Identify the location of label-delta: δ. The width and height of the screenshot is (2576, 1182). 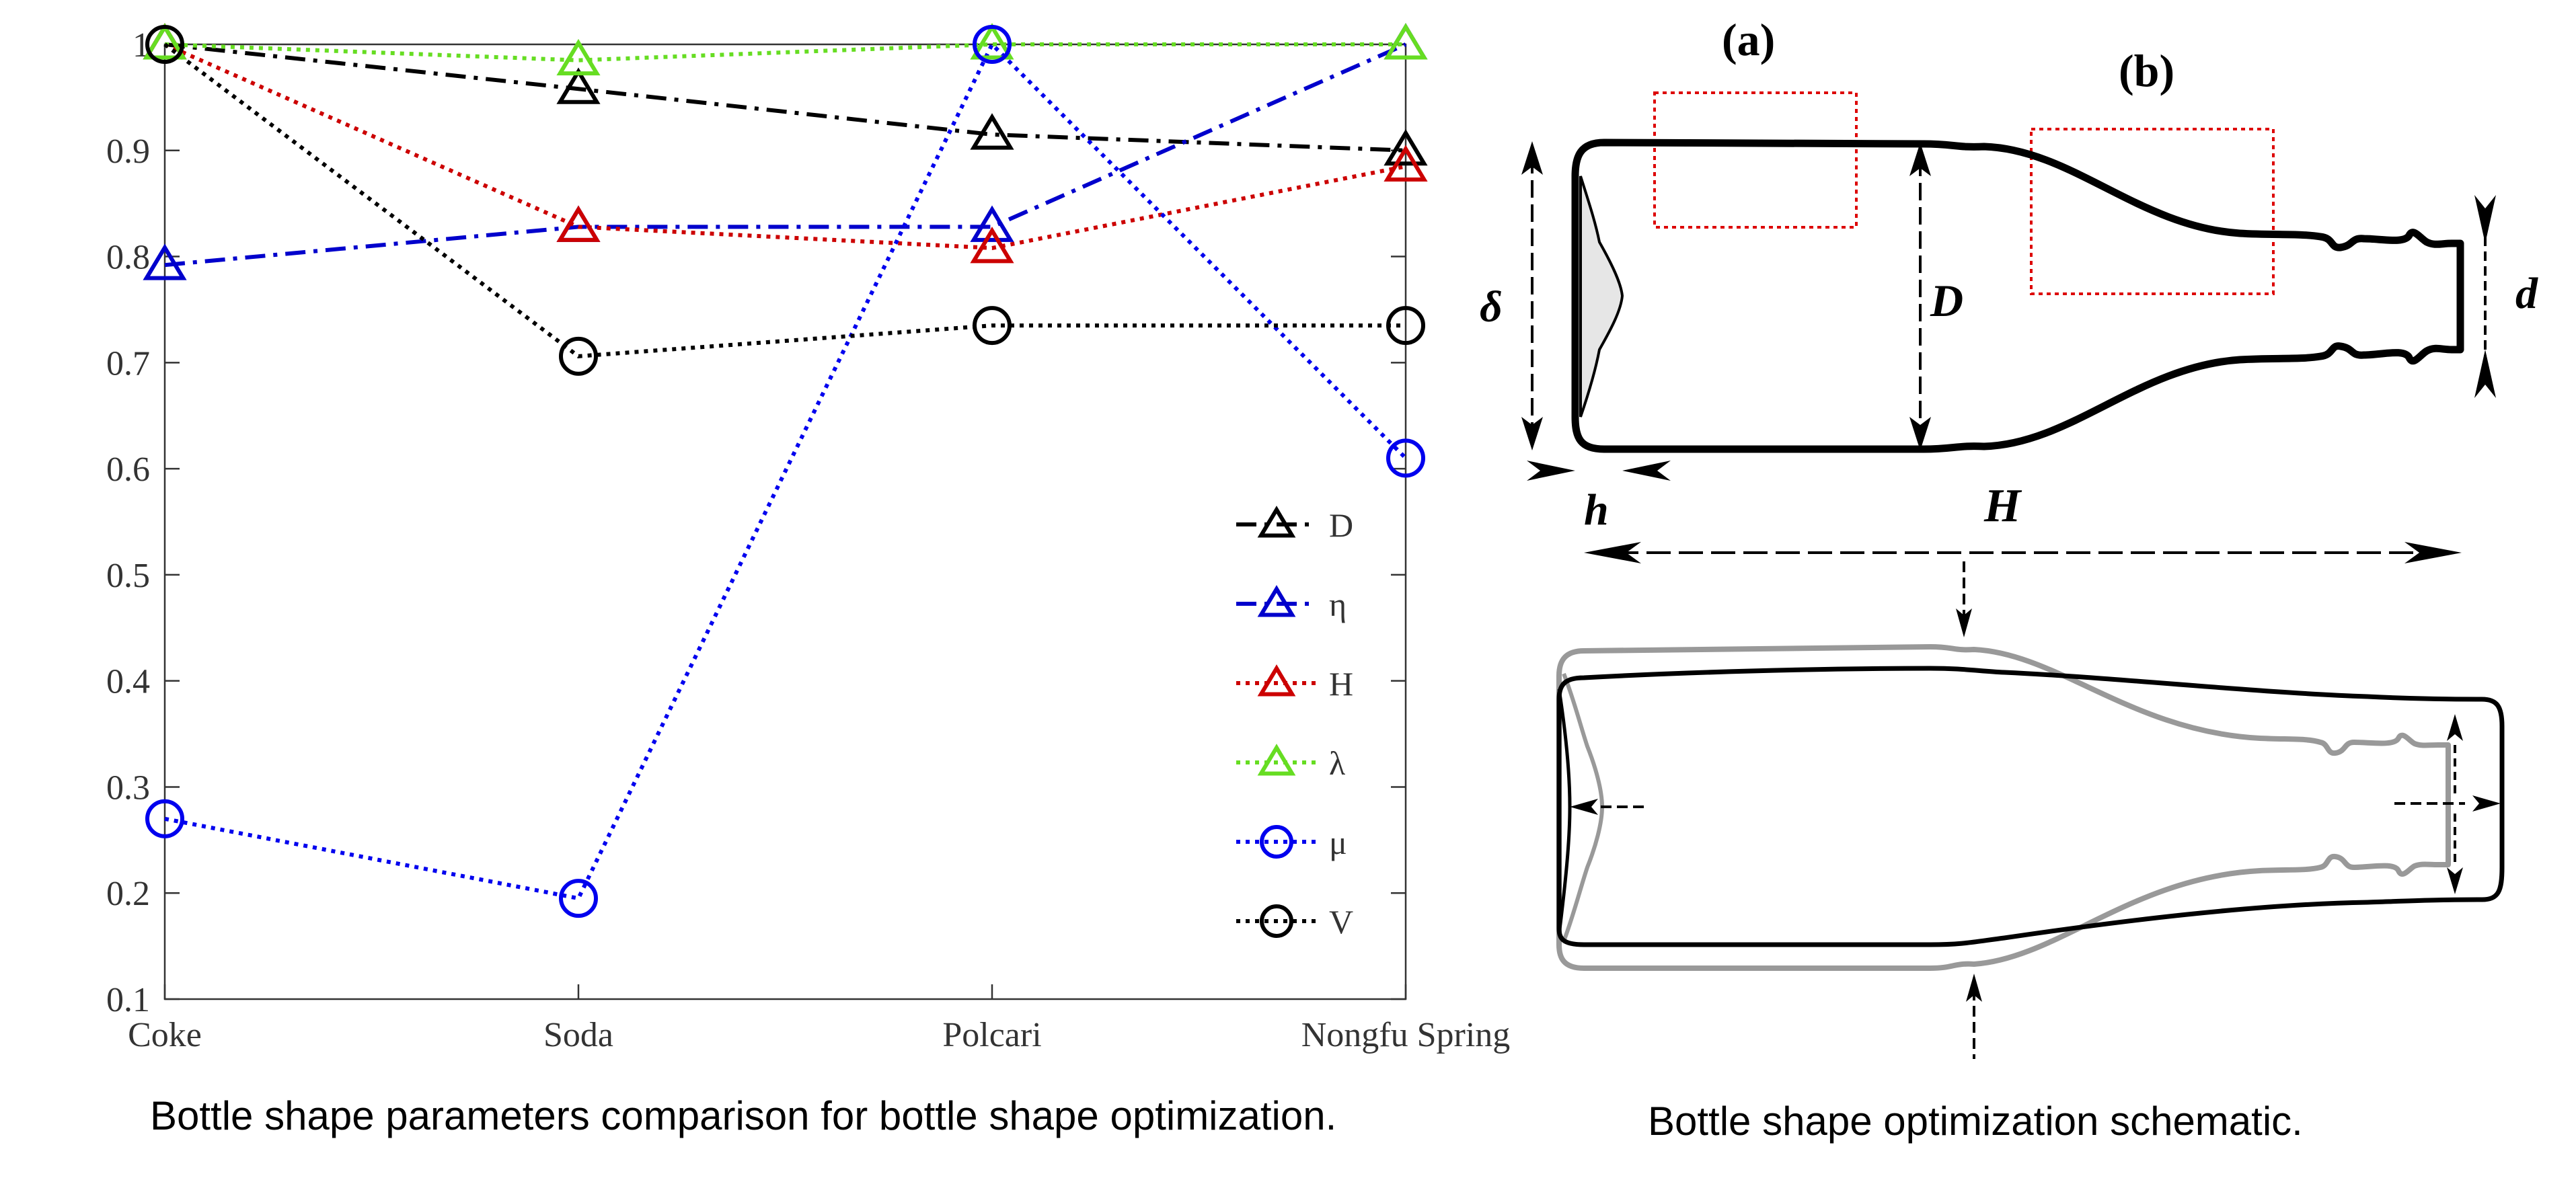
(1491, 306).